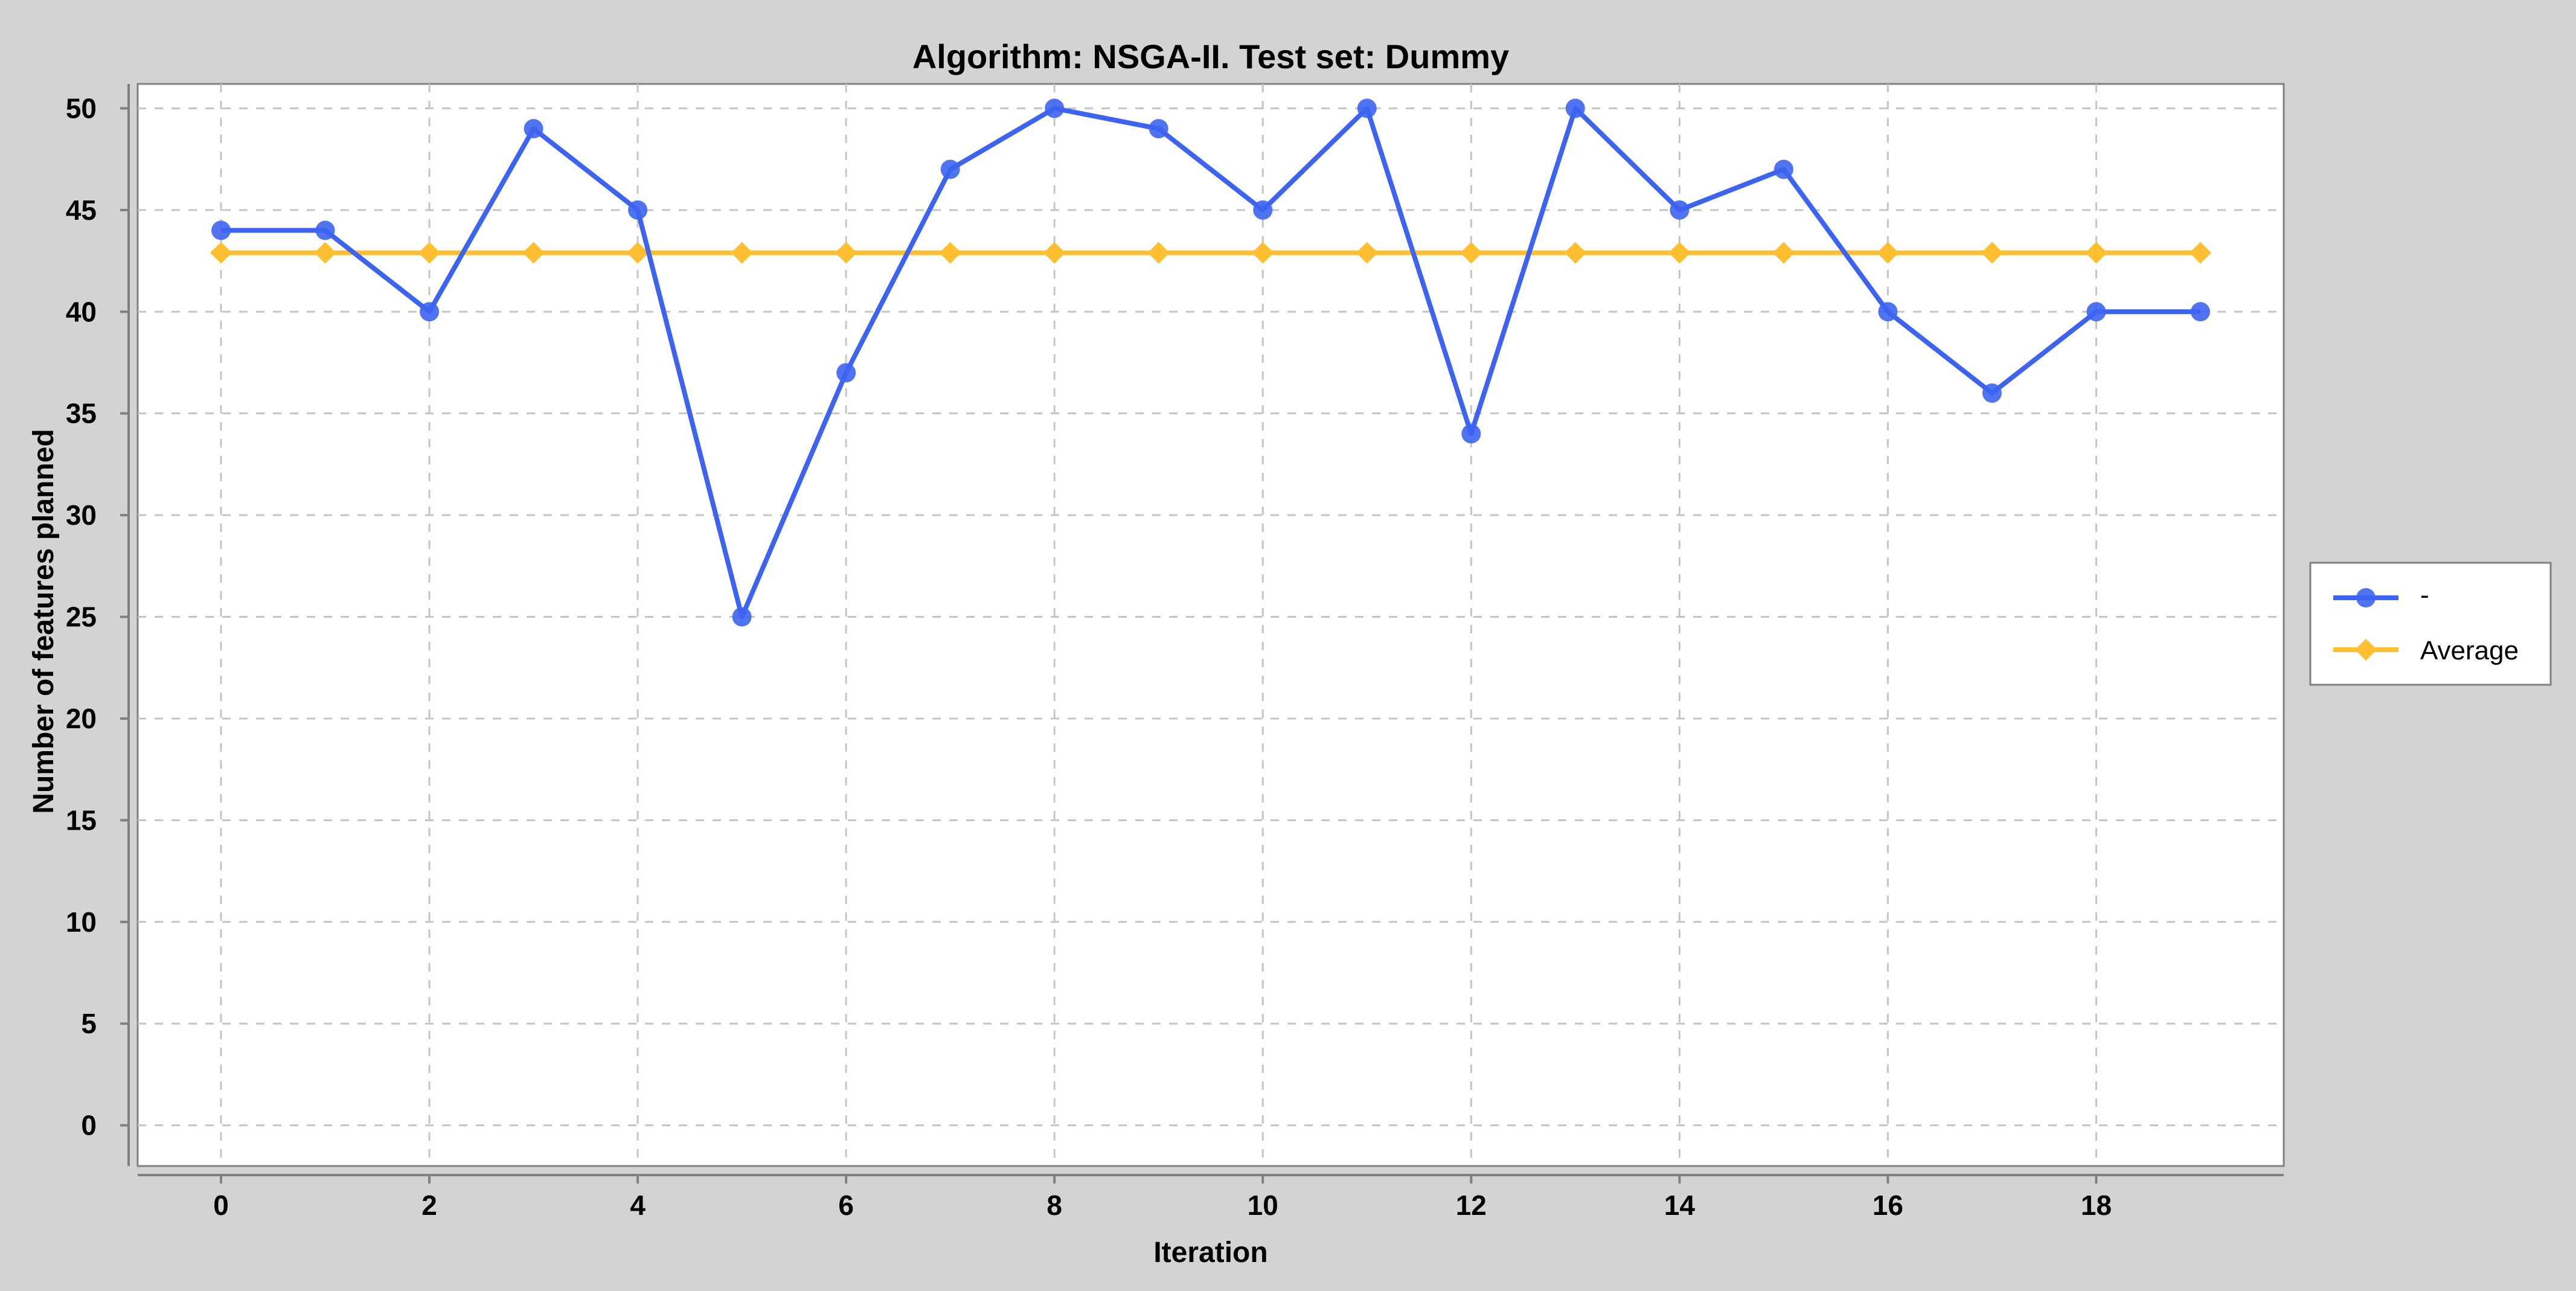 This screenshot has height=1291, width=2576. Describe the element at coordinates (638, 1205) in the screenshot. I see `x-tick-label: 4` at that location.